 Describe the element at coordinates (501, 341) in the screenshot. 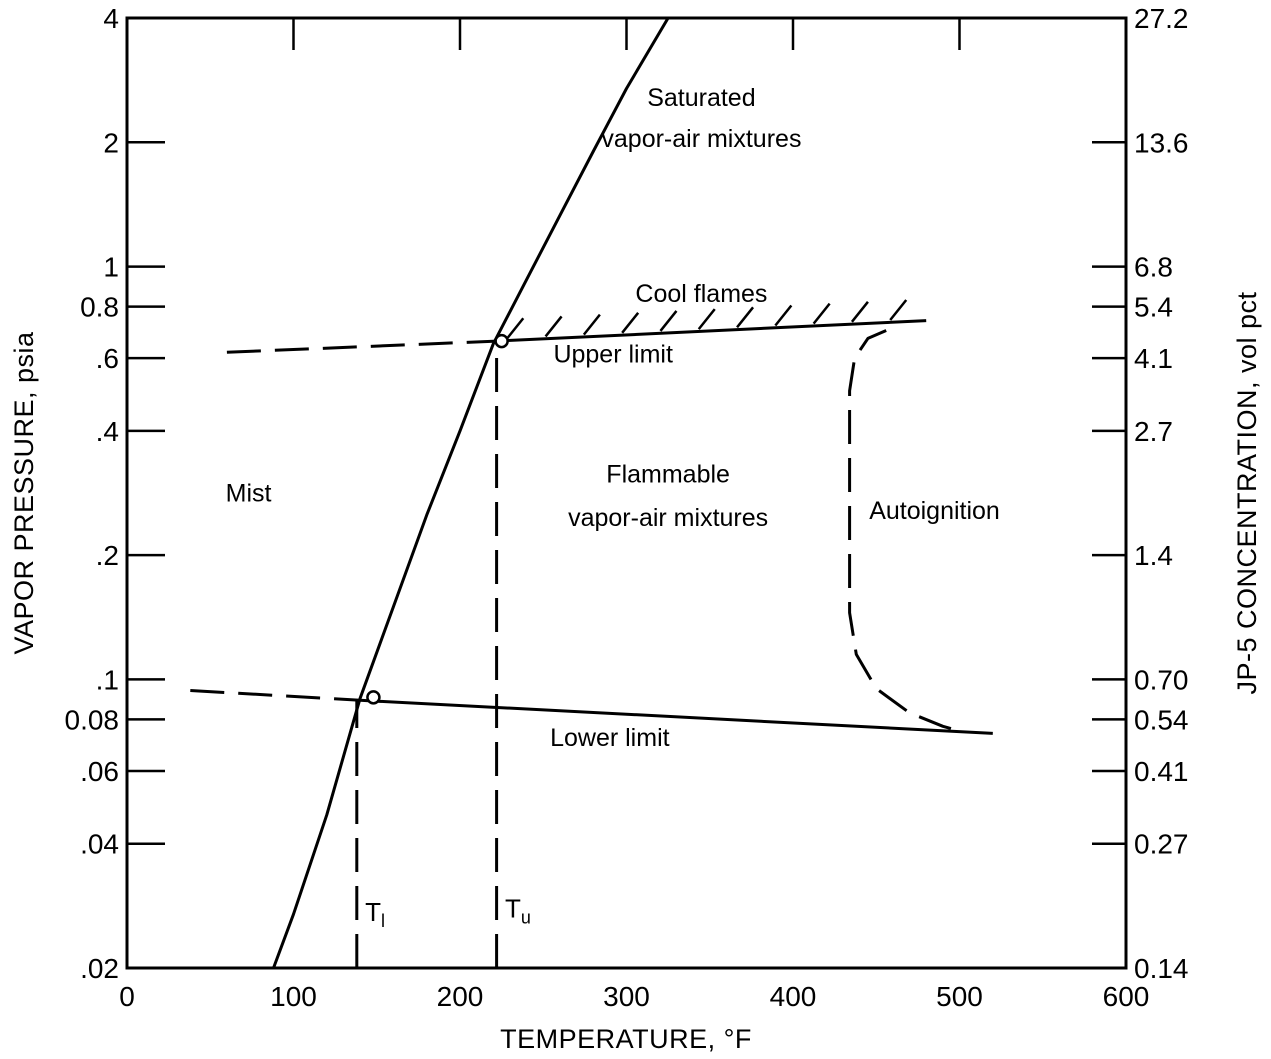

I see `upper-open-circle` at that location.